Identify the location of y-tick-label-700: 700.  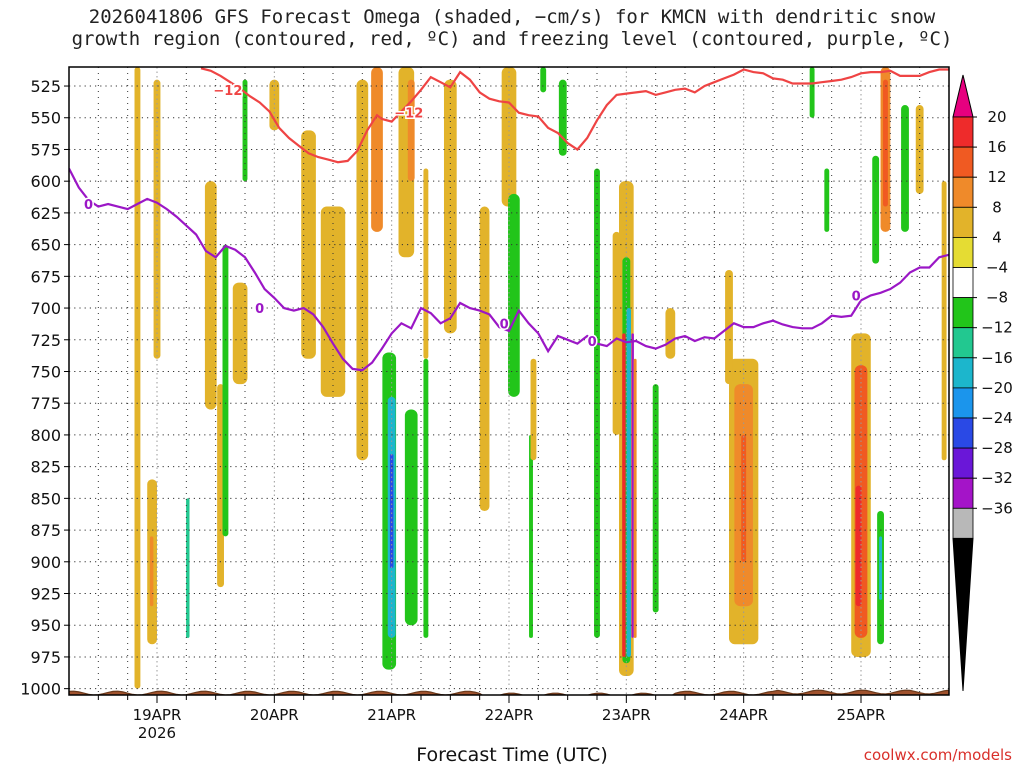
(45, 308).